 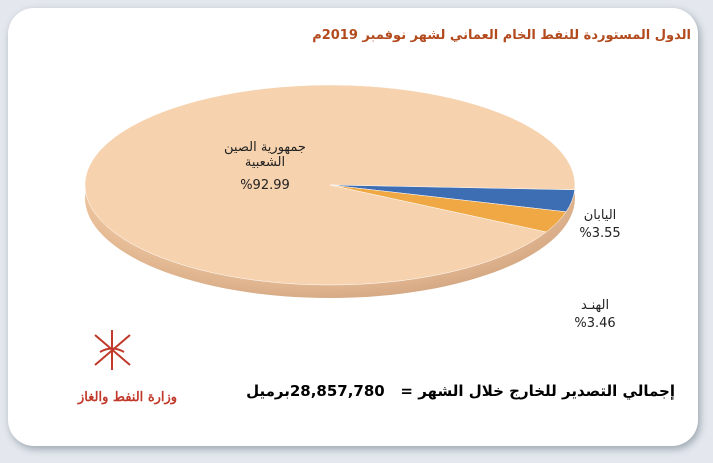 What do you see at coordinates (595, 305) in the screenshot?
I see `slice-label: الهنـد` at bounding box center [595, 305].